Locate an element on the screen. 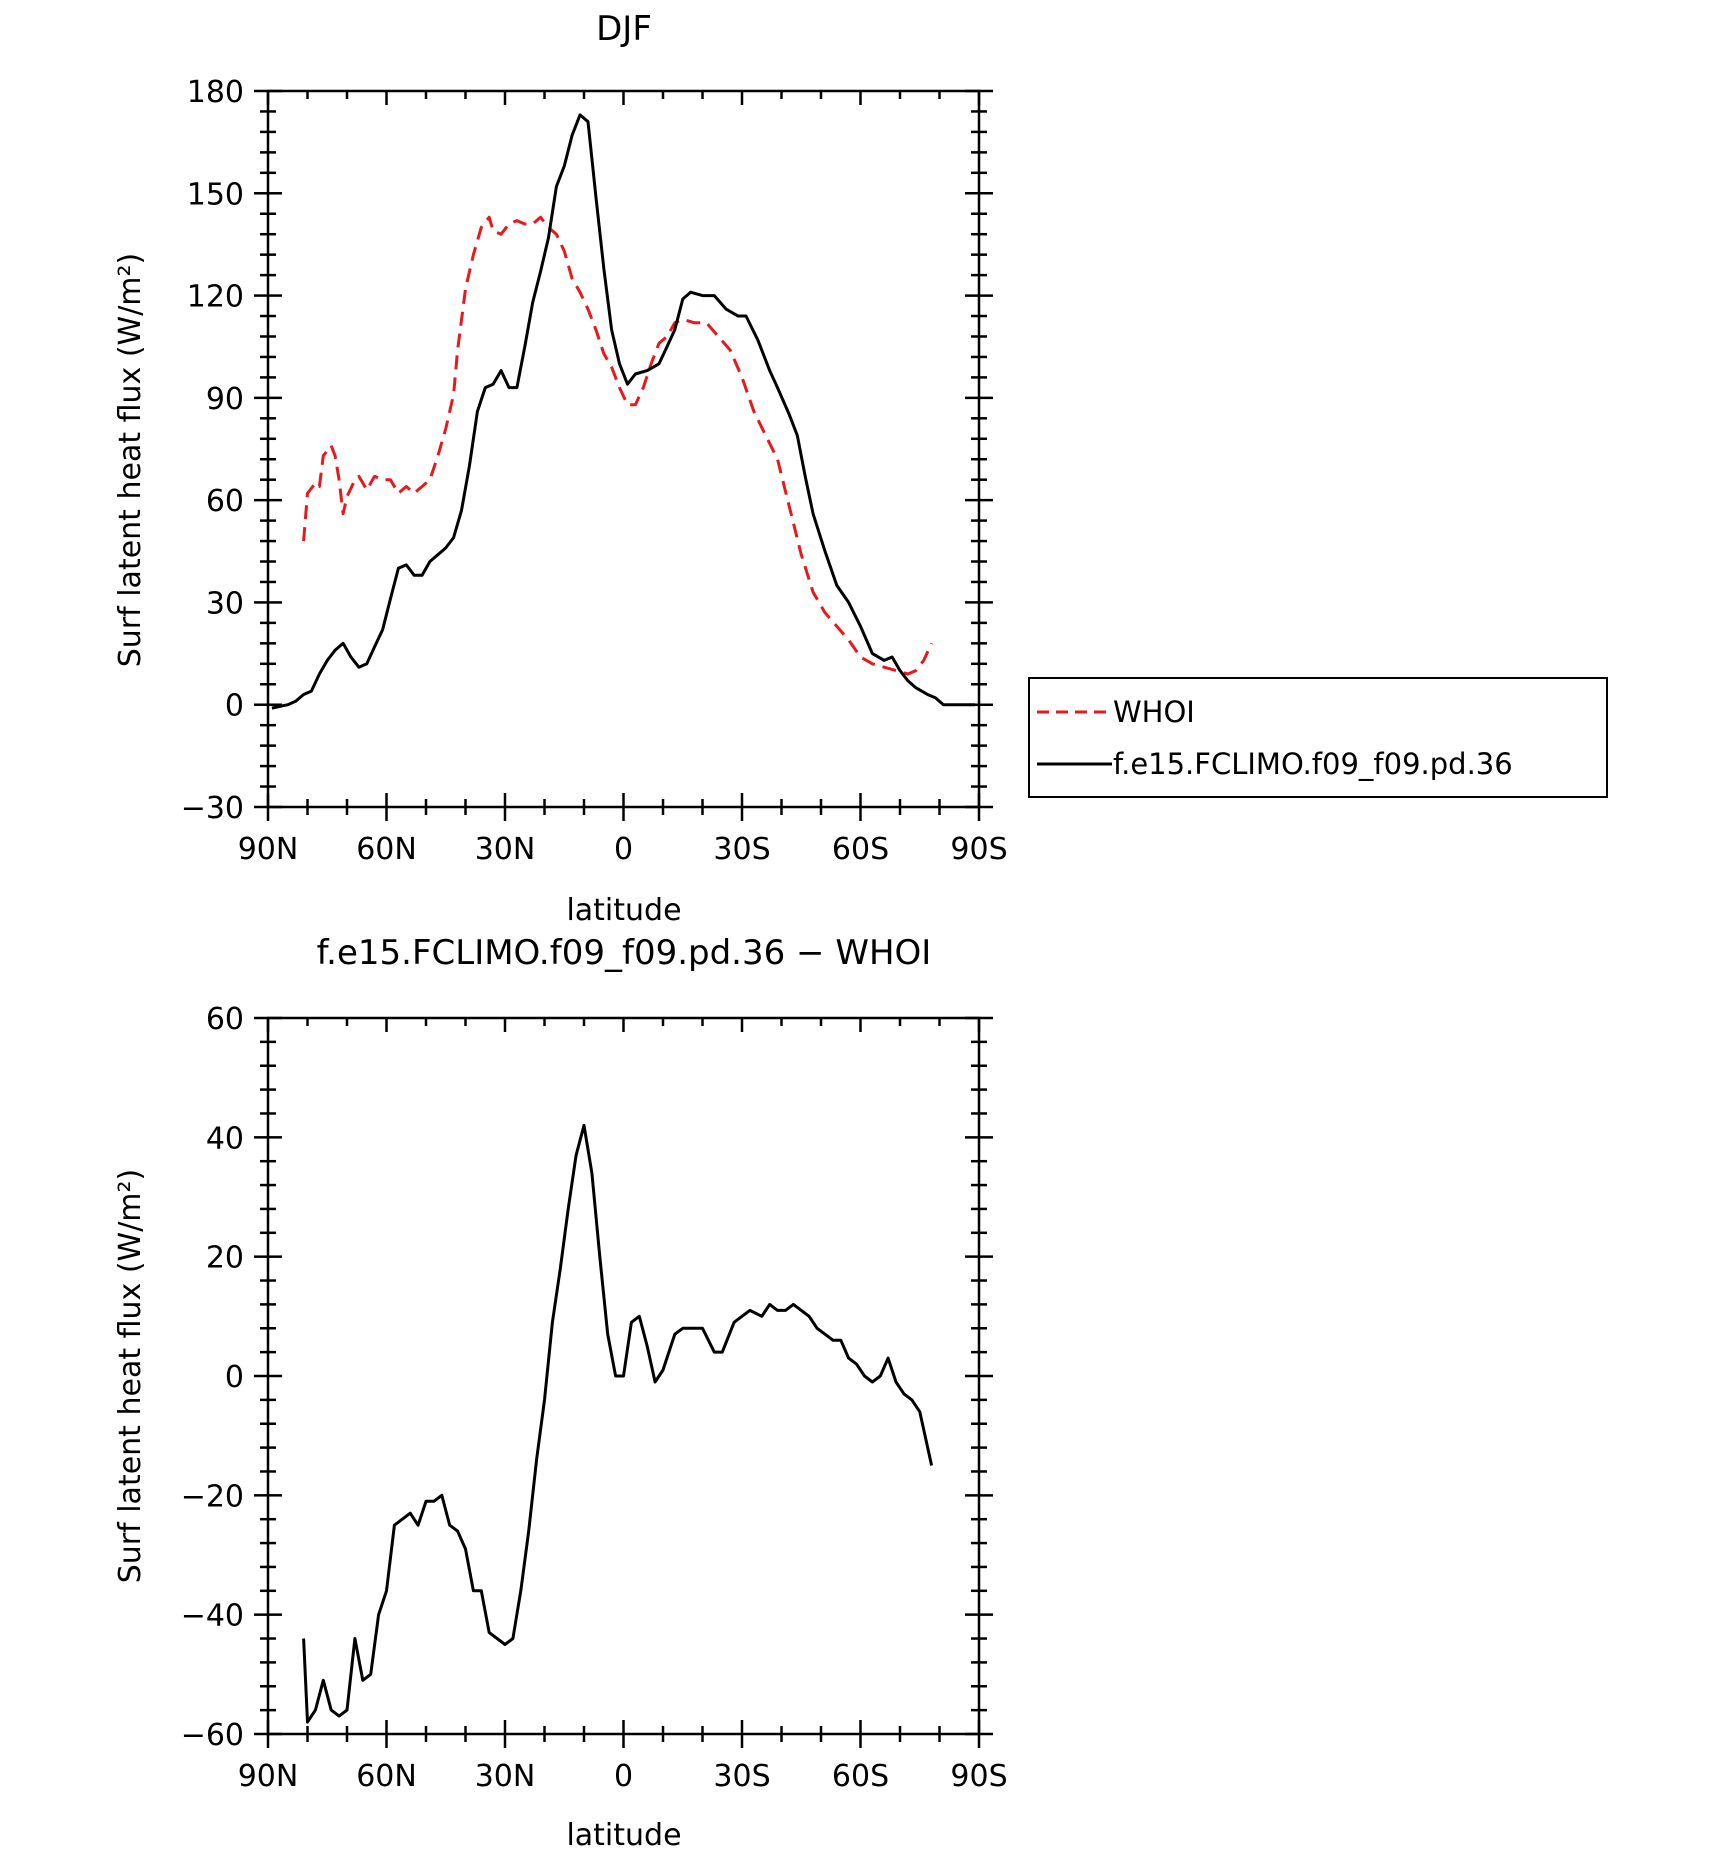 This screenshot has height=1850, width=1710. series-line-whoi is located at coordinates (617, 445).